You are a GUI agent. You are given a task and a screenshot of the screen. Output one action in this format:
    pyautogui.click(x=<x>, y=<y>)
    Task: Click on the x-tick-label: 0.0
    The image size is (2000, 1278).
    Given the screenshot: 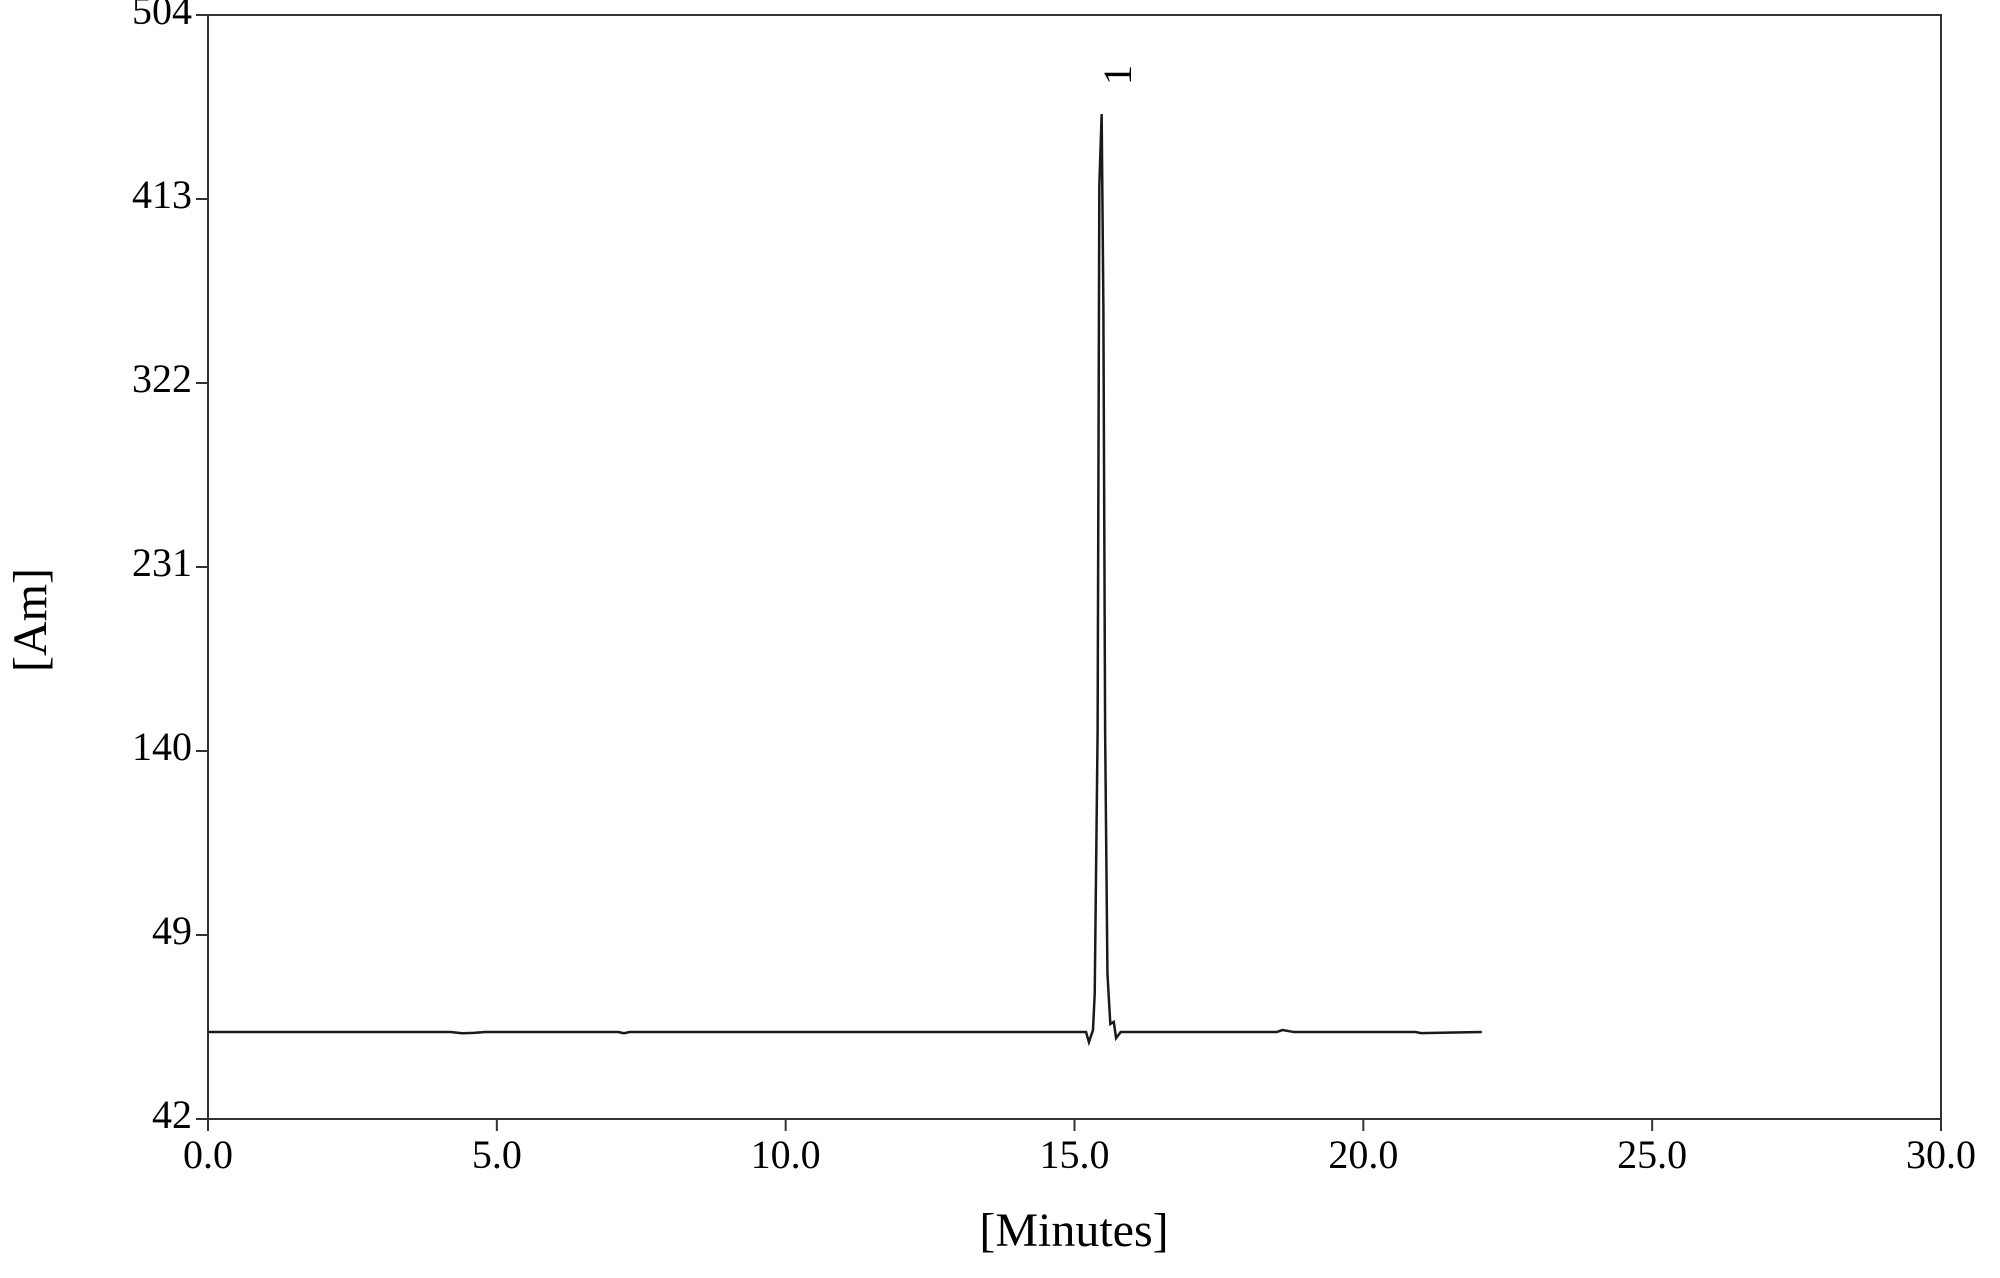 What is the action you would take?
    pyautogui.click(x=208, y=1154)
    